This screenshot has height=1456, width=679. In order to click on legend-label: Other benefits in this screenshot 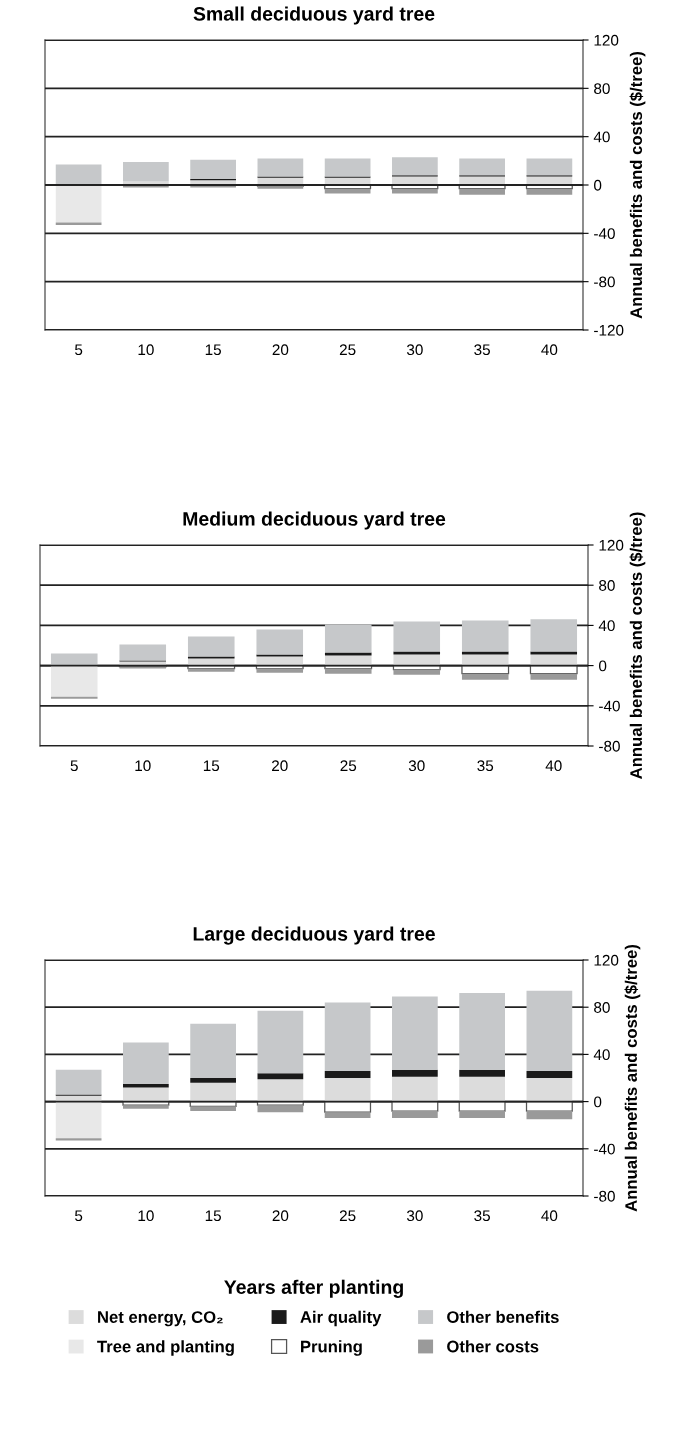, I will do `click(503, 1316)`.